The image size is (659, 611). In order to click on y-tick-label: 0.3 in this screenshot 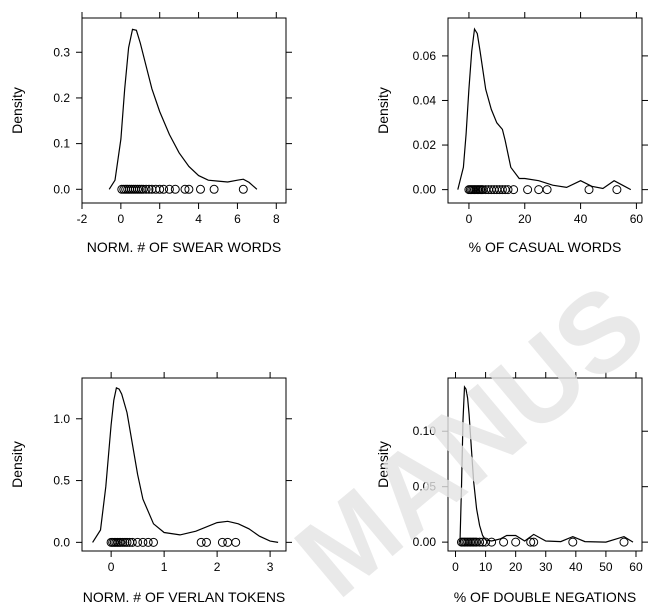, I will do `click(61, 52)`.